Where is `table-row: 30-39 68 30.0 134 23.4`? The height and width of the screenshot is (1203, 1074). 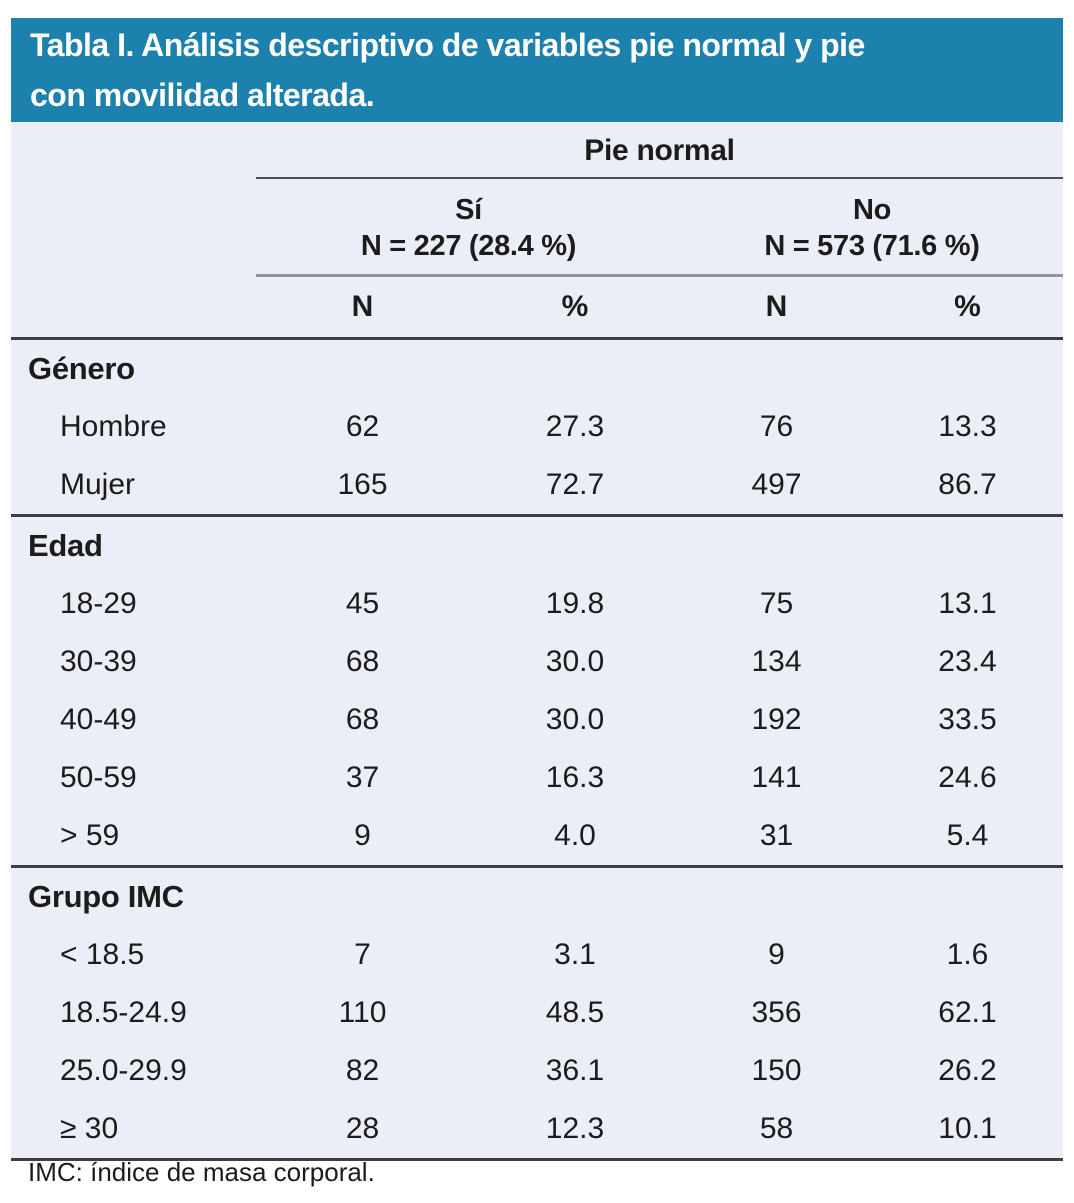
table-row: 30-39 68 30.0 134 23.4 is located at coordinates (537, 662).